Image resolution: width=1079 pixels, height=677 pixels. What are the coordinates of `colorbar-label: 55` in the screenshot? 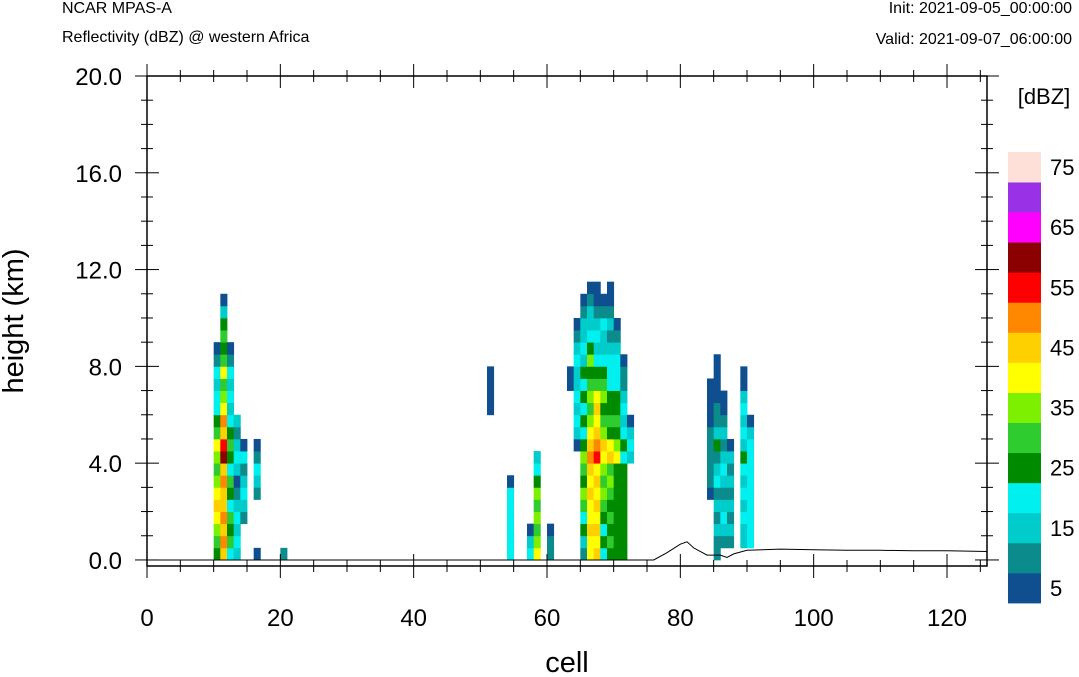 It's located at (1062, 287).